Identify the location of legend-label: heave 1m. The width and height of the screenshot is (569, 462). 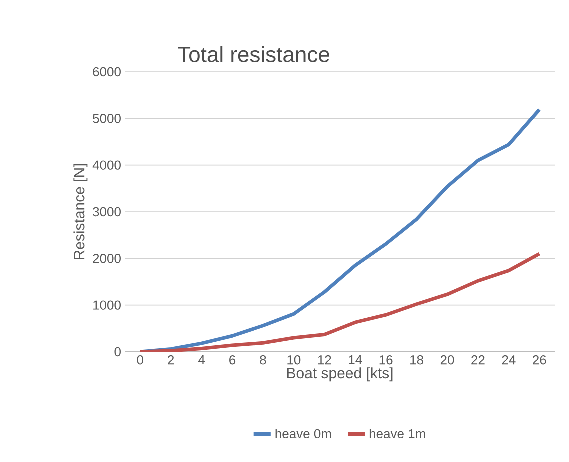
(398, 433).